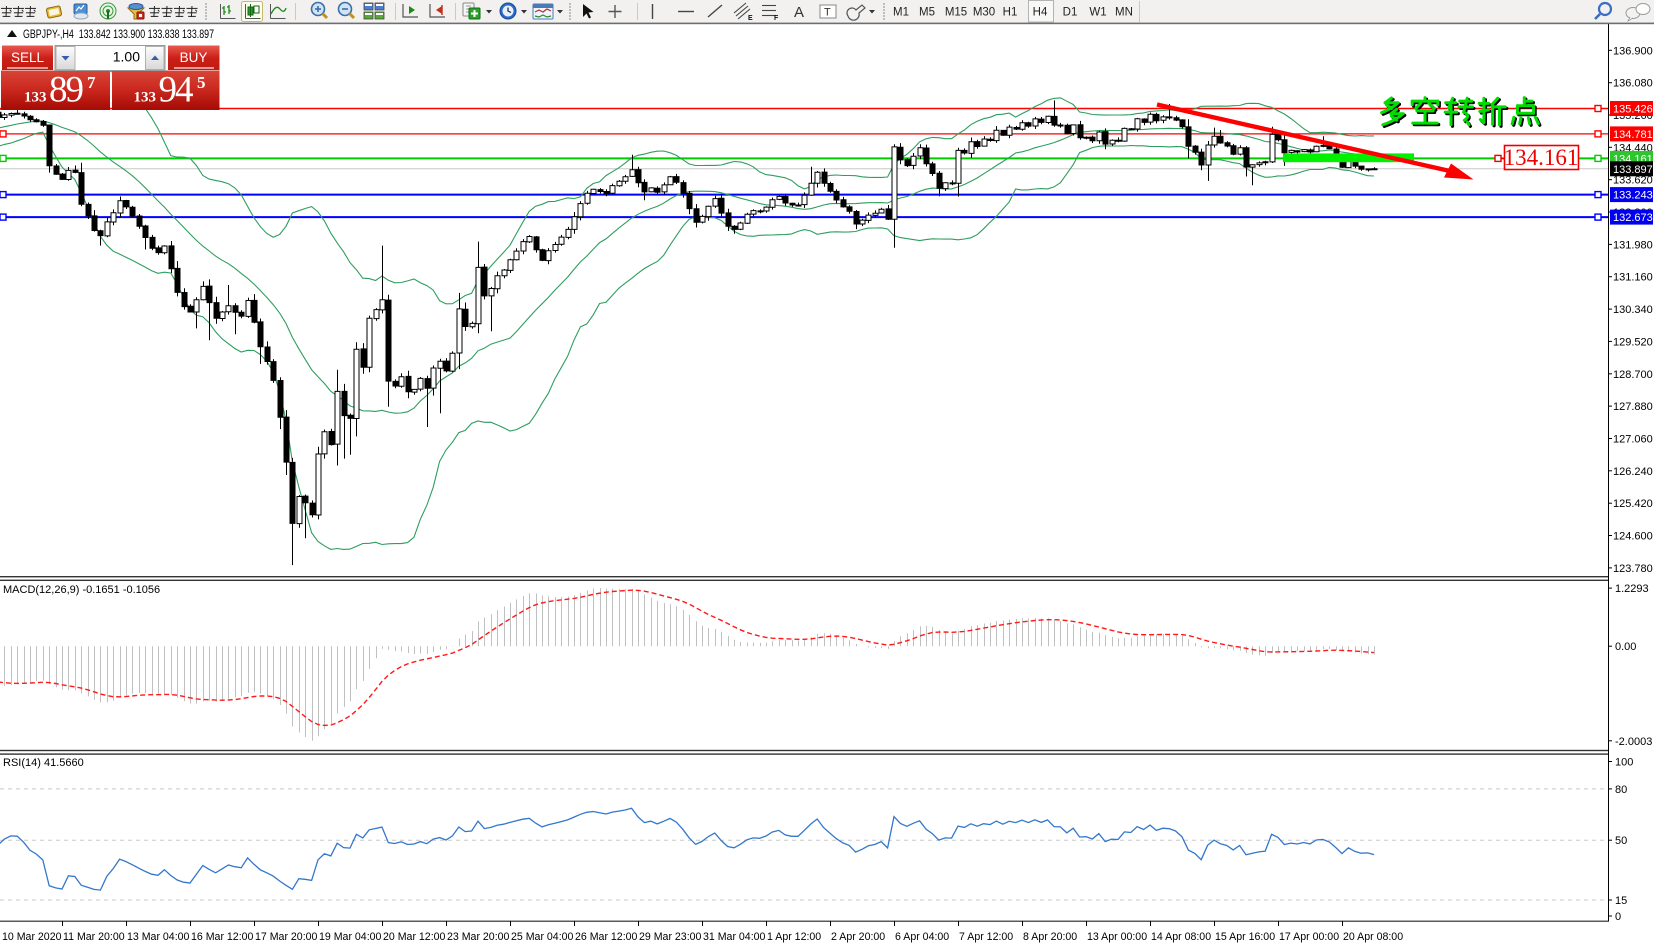 This screenshot has height=948, width=1654. Describe the element at coordinates (1633, 310) in the screenshot. I see `svg-text: 130.340` at that location.